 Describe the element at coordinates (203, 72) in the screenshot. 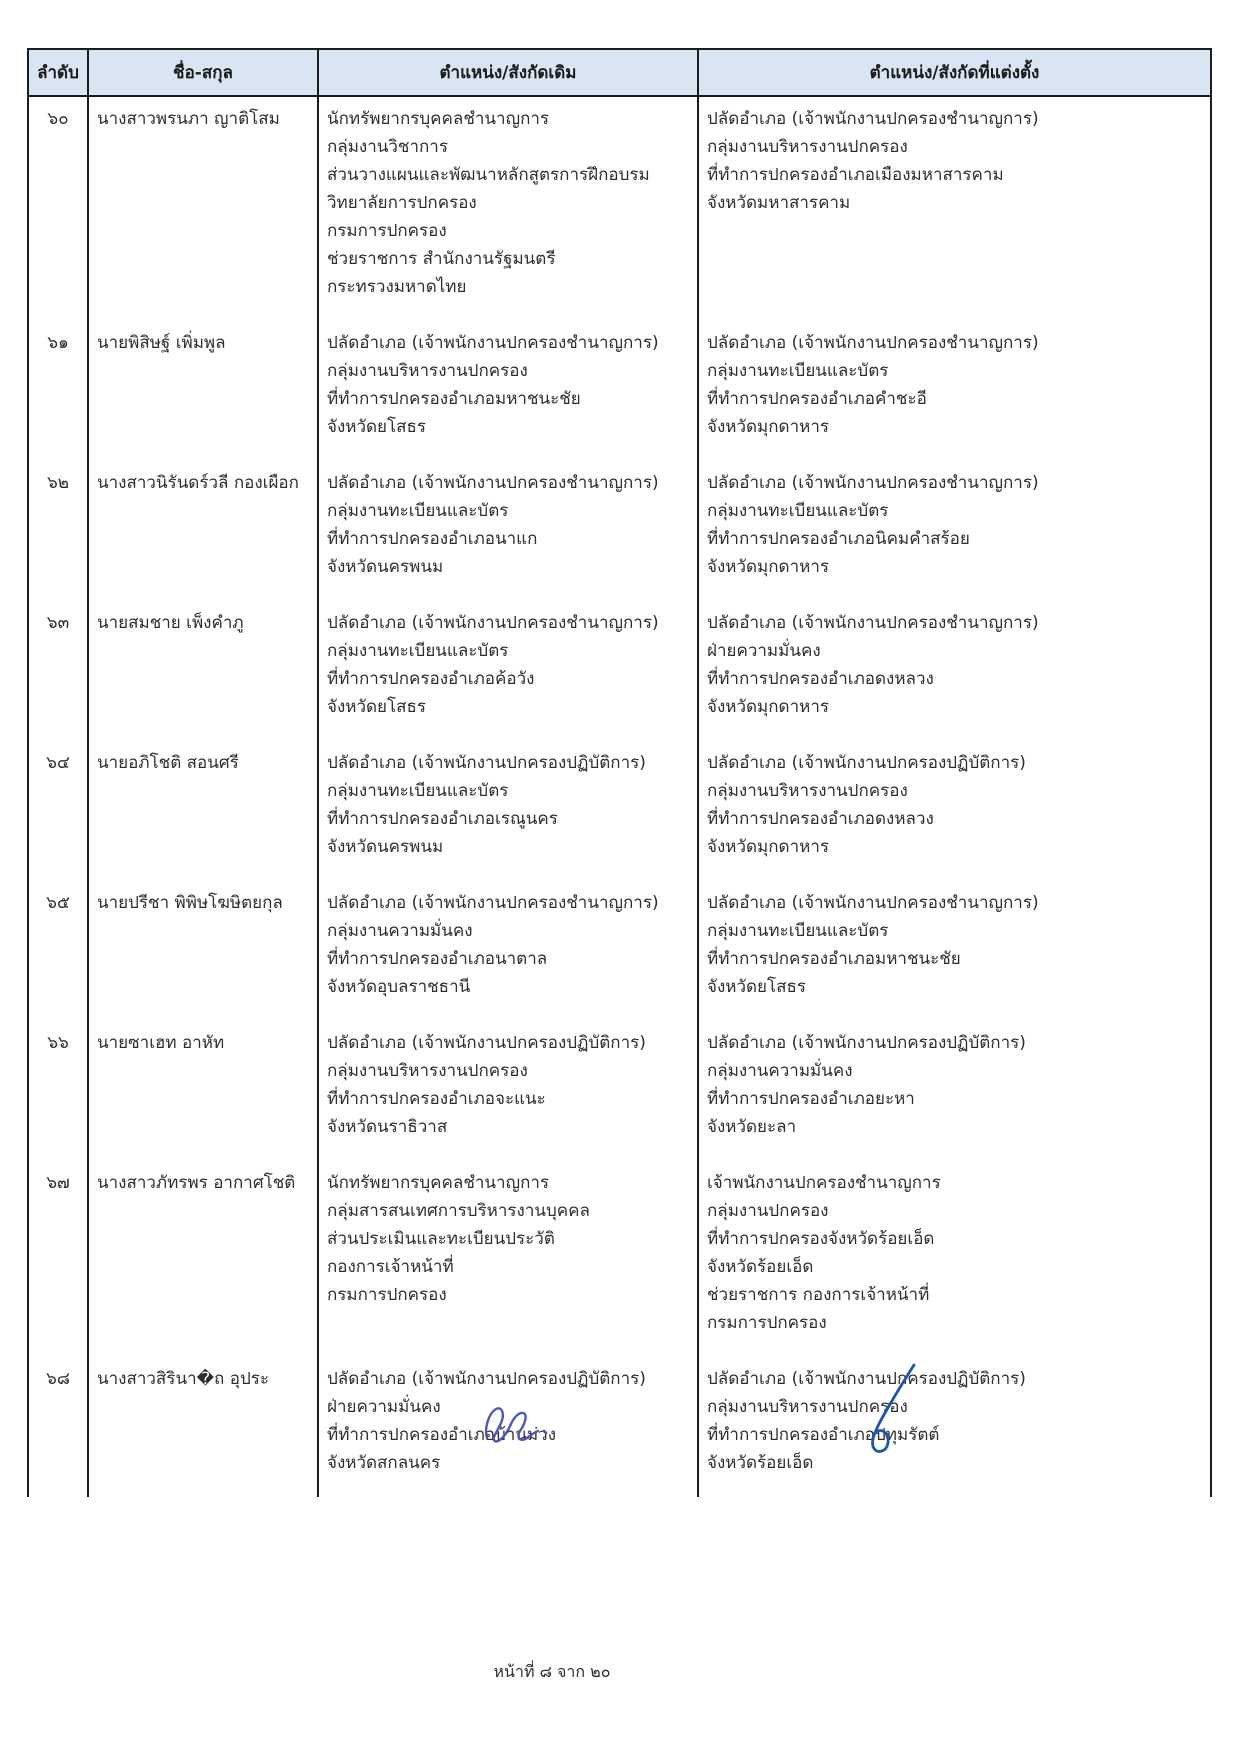

I see `header-name-surname: ชื่อ-สกุล` at that location.